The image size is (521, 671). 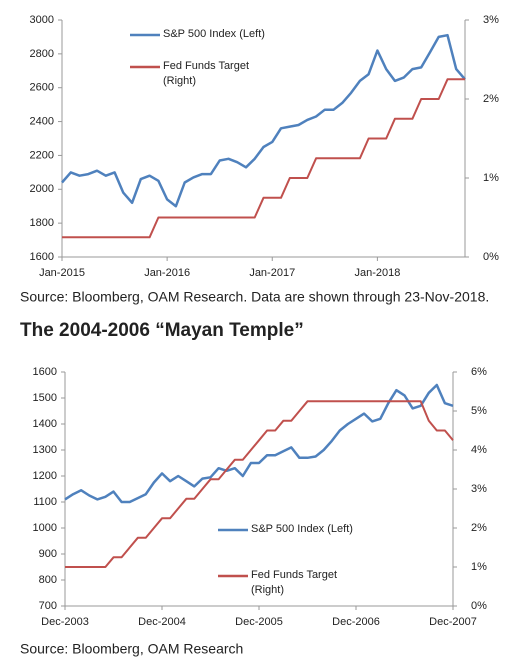 What do you see at coordinates (42, 189) in the screenshot?
I see `y-tick-label: 2000` at bounding box center [42, 189].